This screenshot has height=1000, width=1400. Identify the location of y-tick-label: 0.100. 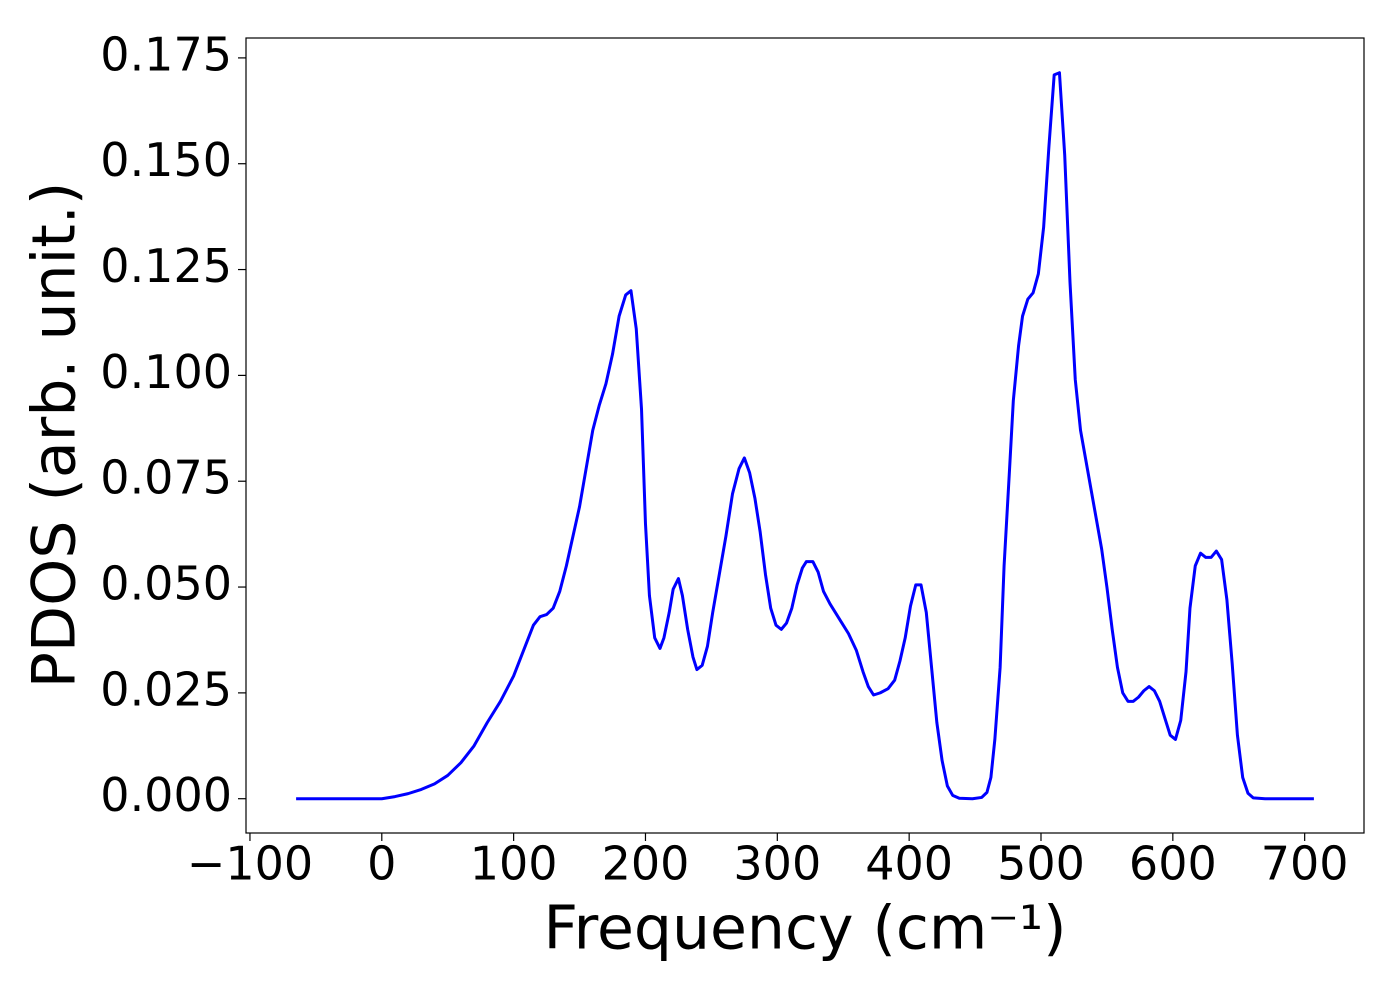
(166, 372).